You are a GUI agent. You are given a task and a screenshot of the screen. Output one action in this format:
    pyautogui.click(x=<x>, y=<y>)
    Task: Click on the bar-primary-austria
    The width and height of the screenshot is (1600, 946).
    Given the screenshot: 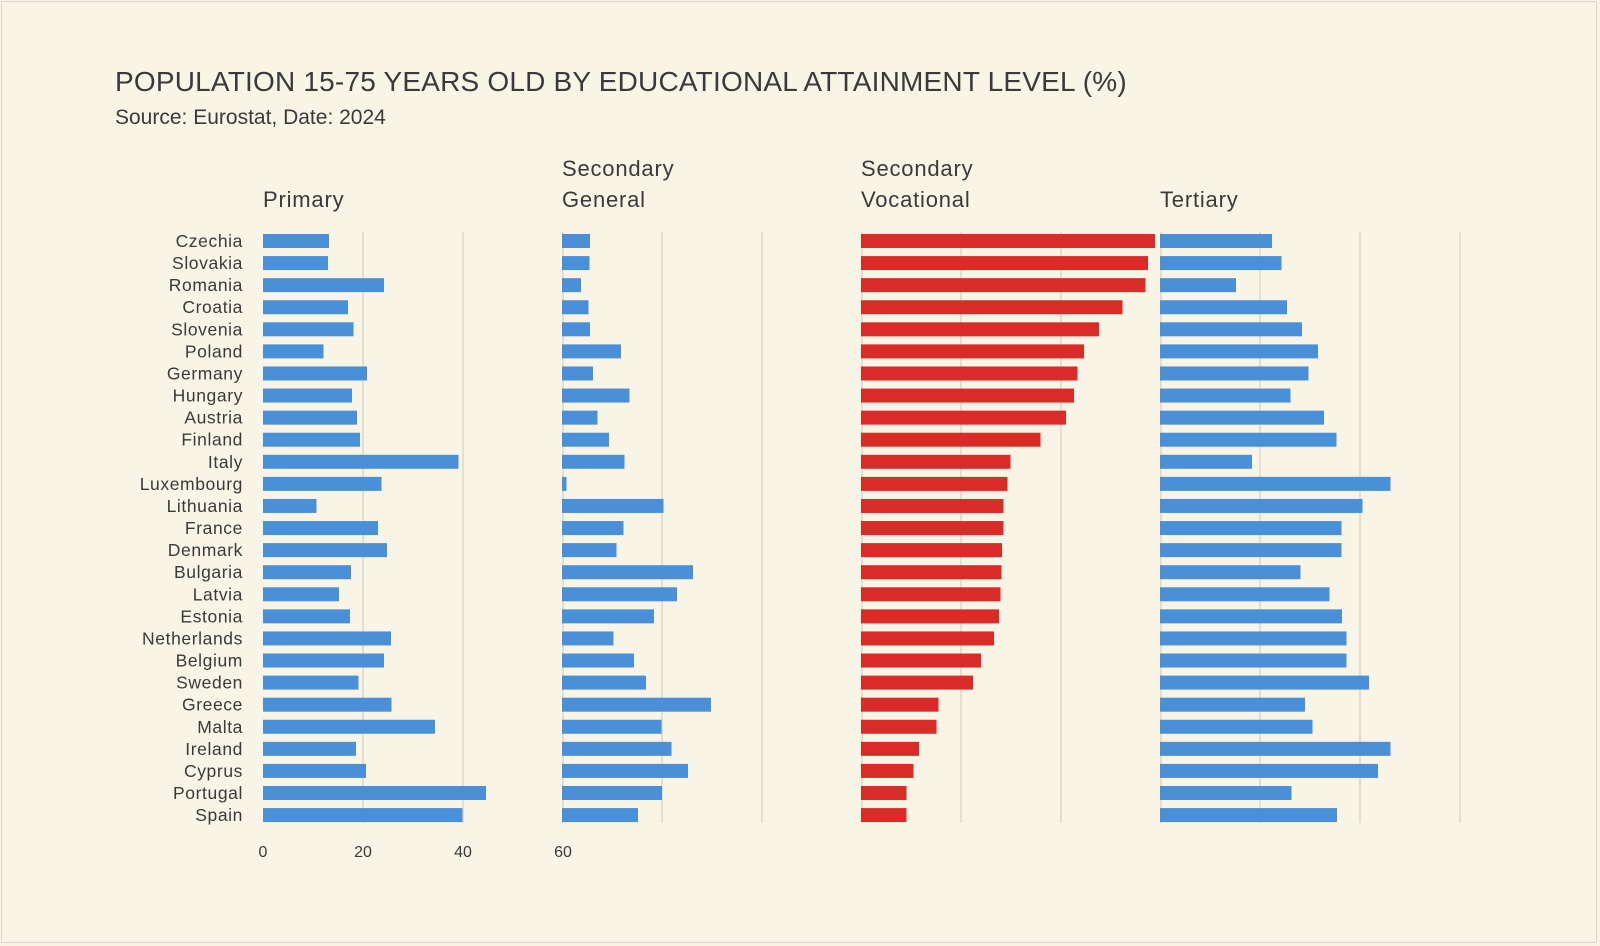 What is the action you would take?
    pyautogui.click(x=310, y=417)
    